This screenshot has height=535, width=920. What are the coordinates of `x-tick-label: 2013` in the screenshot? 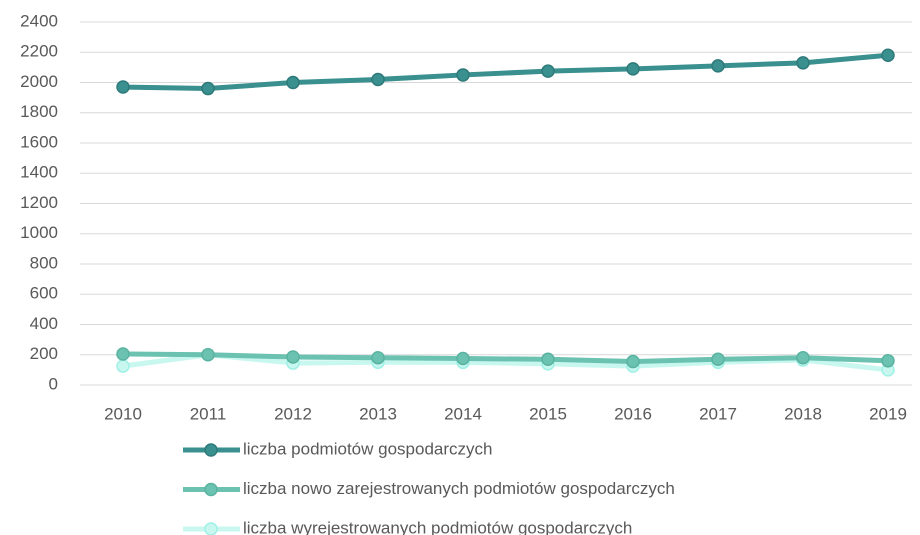 It's located at (378, 413).